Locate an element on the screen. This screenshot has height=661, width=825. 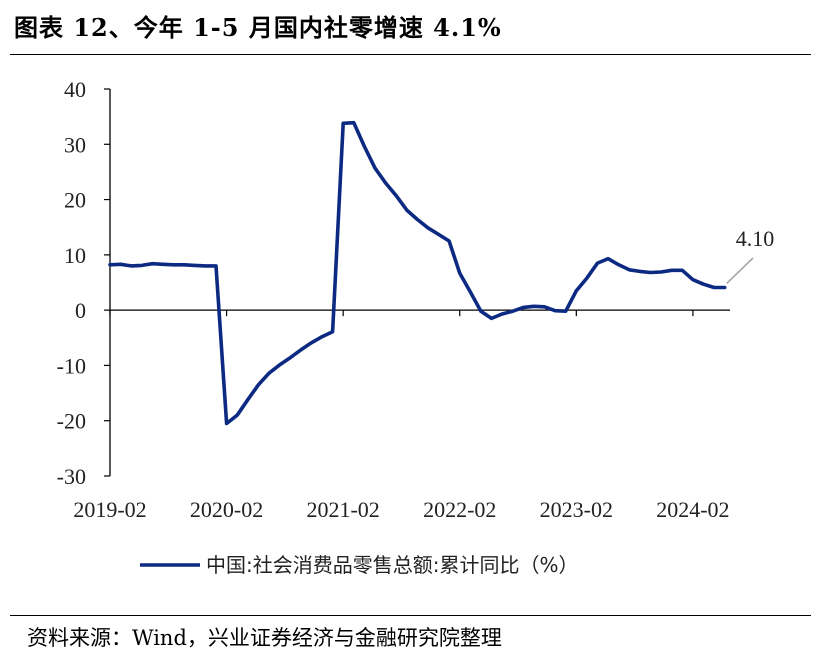
chart-legend: 中国:社会消费品零售总额:累计同比（%） is located at coordinates (359, 565).